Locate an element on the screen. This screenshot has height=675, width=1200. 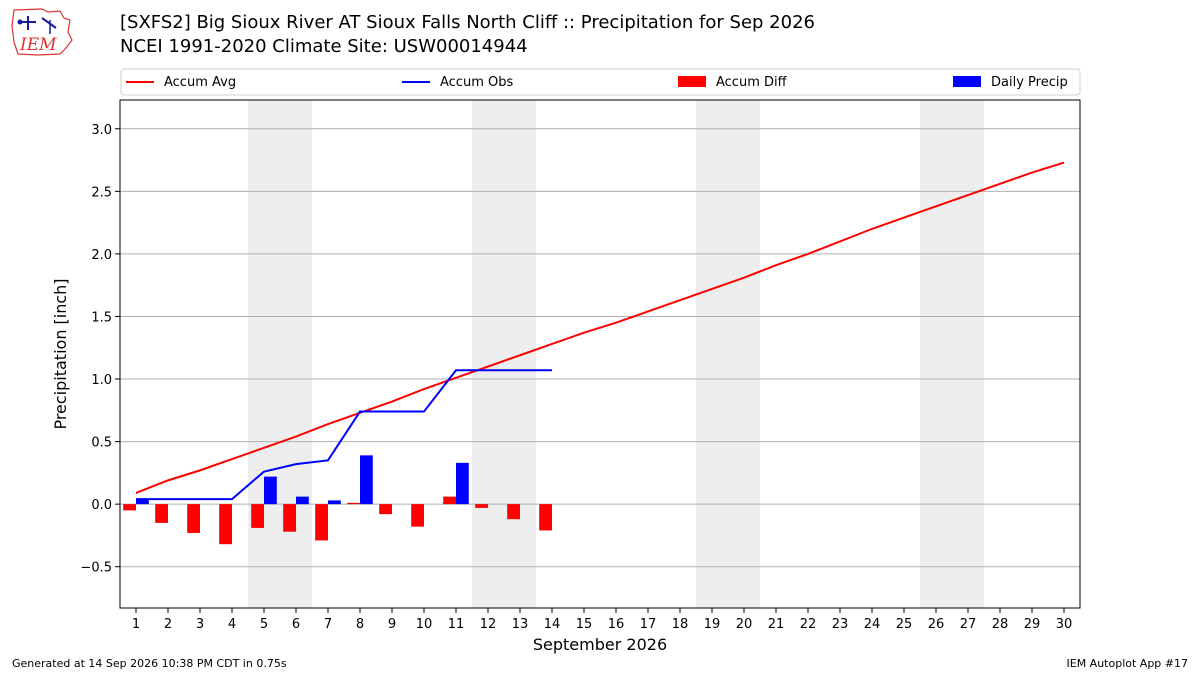
legend-frame is located at coordinates (600, 82).